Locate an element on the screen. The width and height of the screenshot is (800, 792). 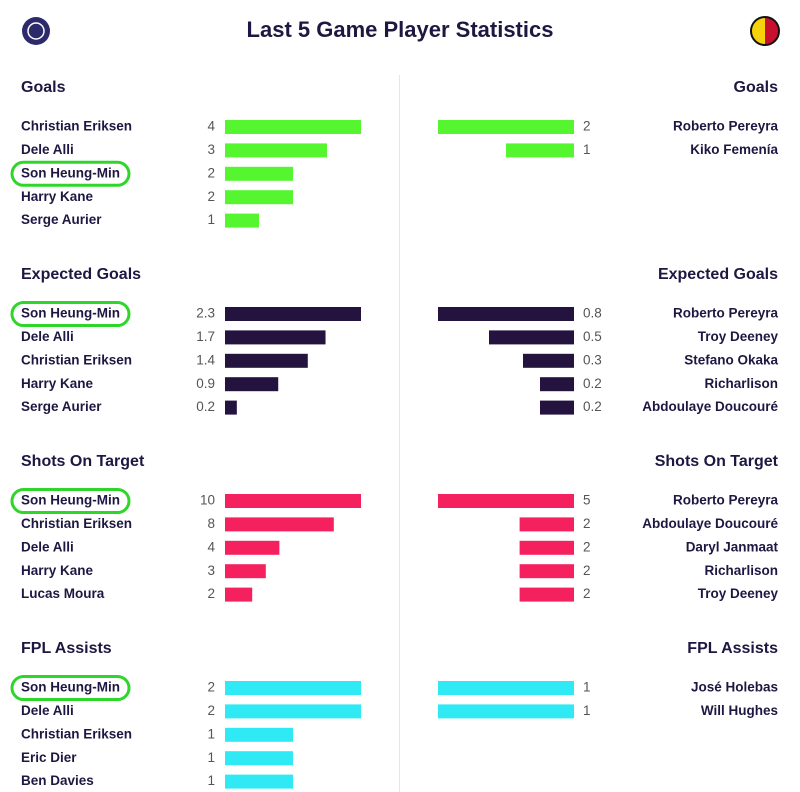
player-name: Will Hughes is located at coordinates (739, 710).